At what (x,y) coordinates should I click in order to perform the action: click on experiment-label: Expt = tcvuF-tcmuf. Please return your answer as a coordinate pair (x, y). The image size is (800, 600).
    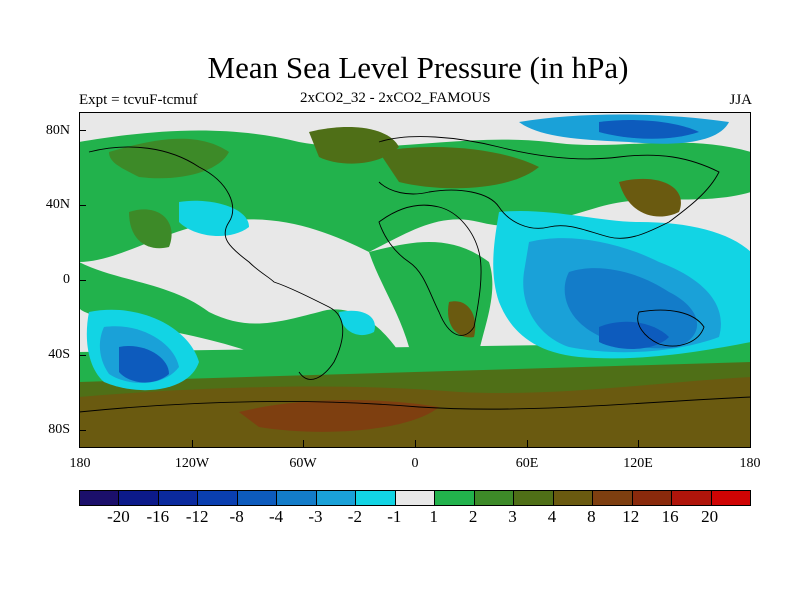
    Looking at the image, I should click on (138, 100).